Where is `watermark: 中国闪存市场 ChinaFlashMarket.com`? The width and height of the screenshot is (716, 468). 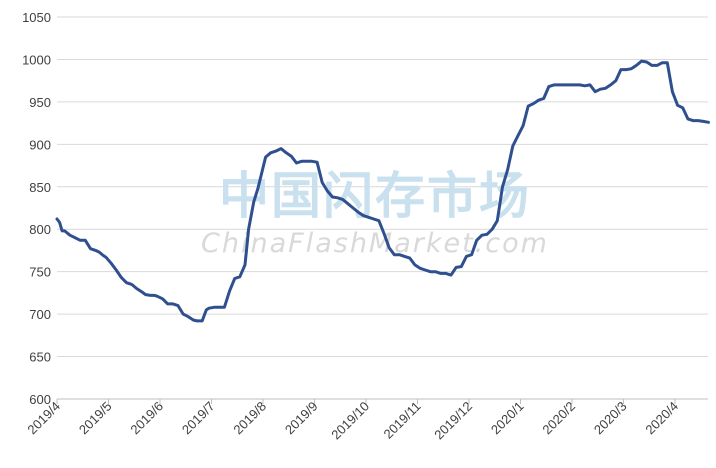 watermark: 中国闪存市场 ChinaFlashMarket.com is located at coordinates (375, 213).